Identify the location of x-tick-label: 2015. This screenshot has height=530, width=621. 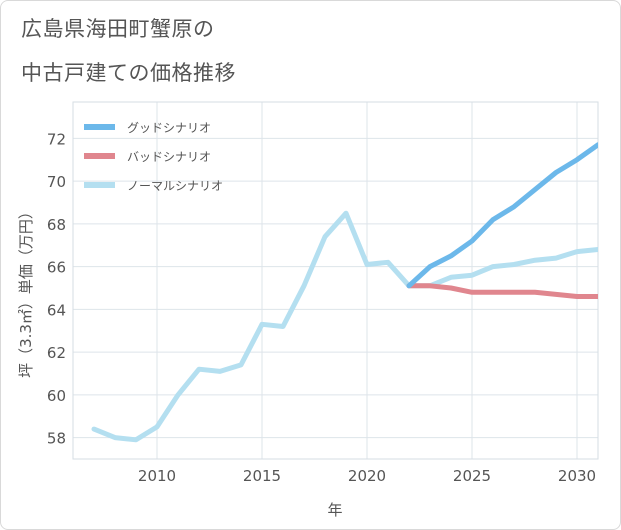
(262, 476).